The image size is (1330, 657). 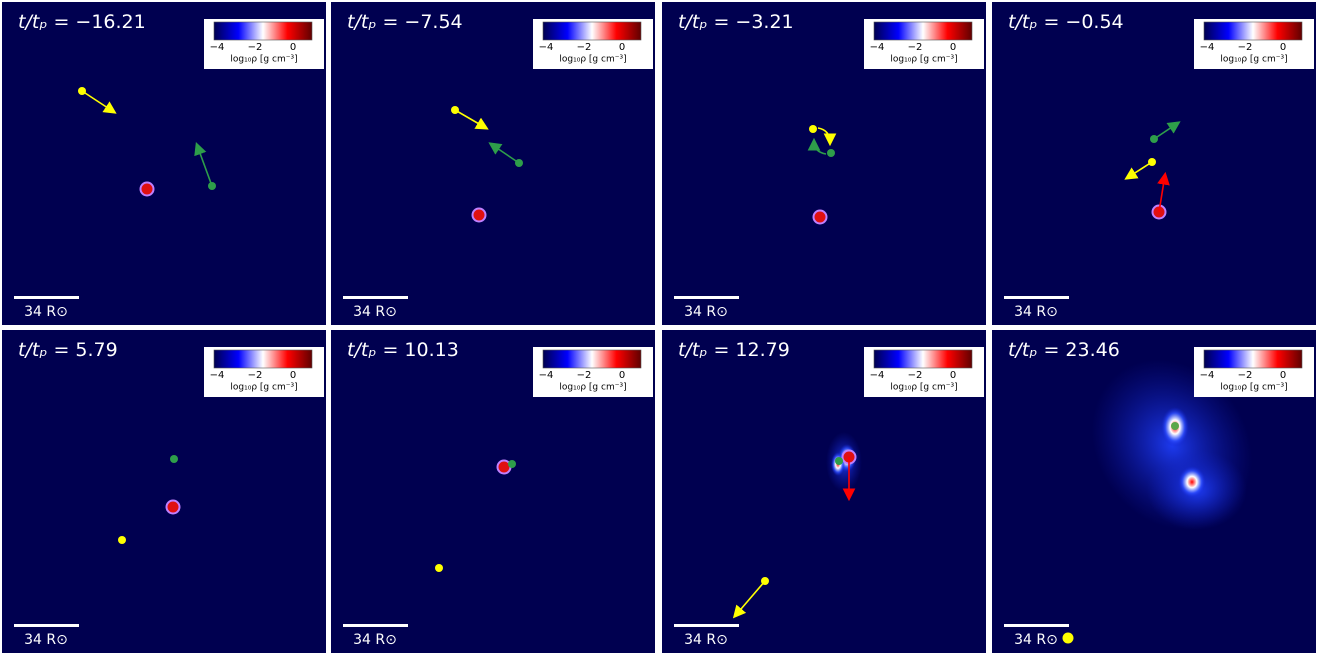 I want to click on panel: t/tₚ = 5.79 −4 −2 0 log₁₀ρ [g cm⁻³] 34 R⊙, so click(x=164, y=491).